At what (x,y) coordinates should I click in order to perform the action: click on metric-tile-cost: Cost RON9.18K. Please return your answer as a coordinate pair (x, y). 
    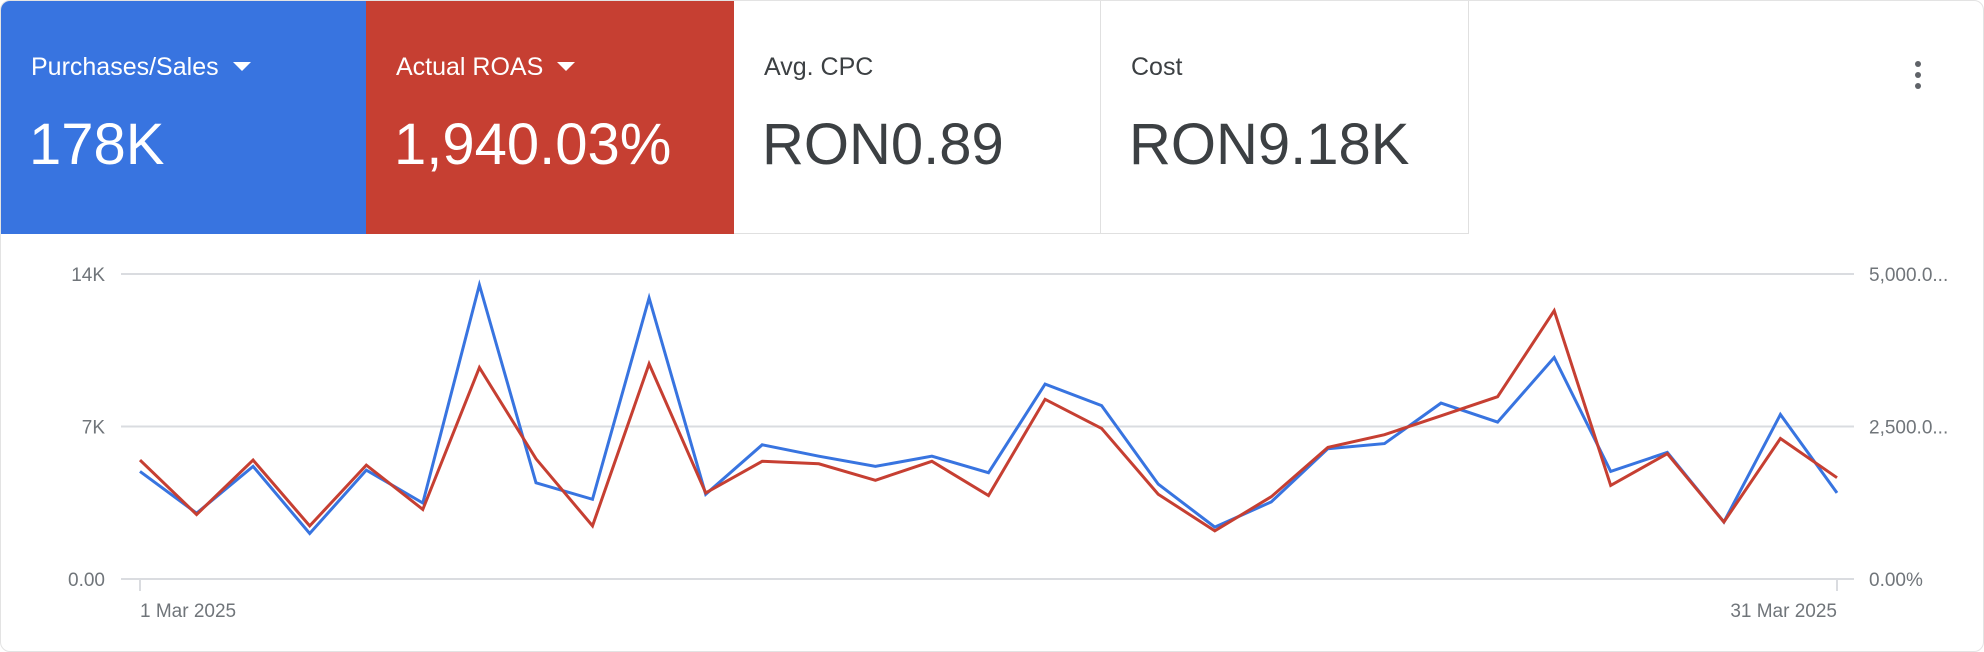
    Looking at the image, I should click on (1285, 117).